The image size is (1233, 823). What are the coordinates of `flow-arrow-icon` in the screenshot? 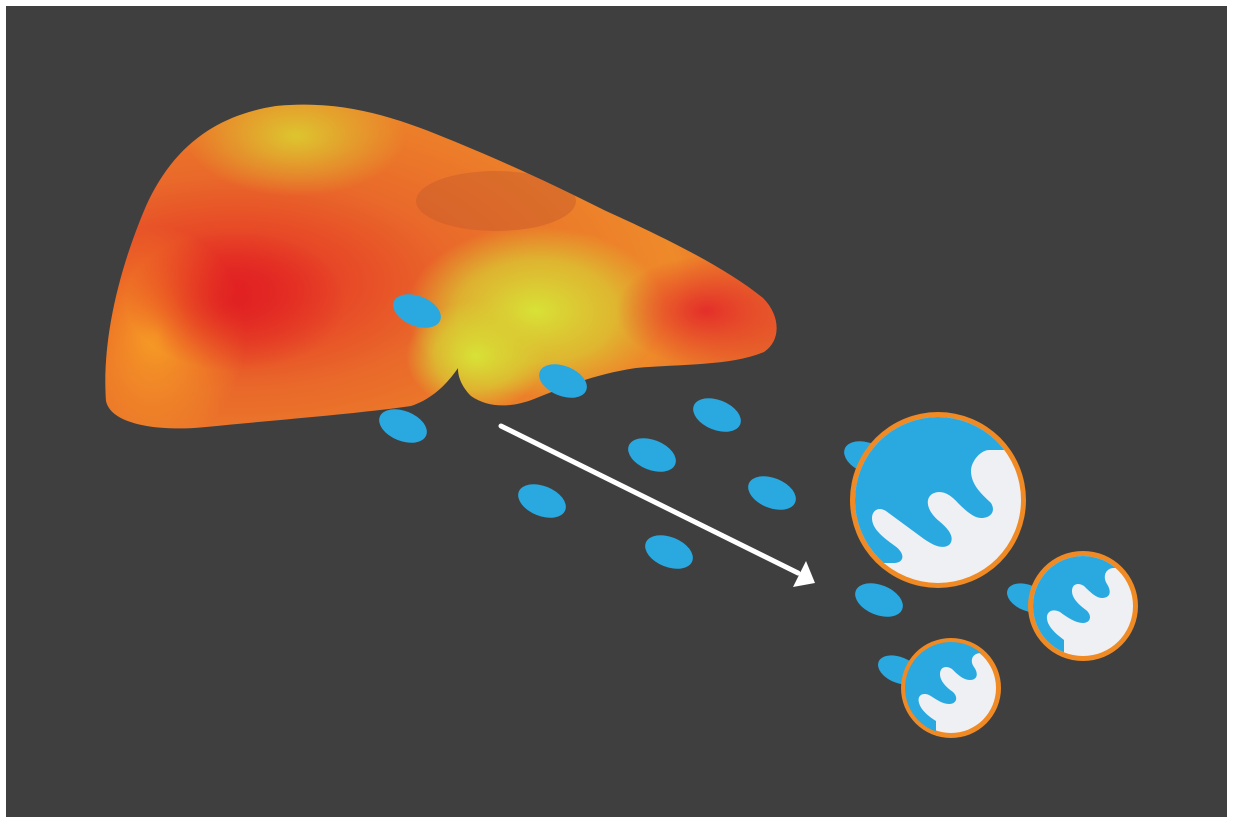 It's located at (656, 505).